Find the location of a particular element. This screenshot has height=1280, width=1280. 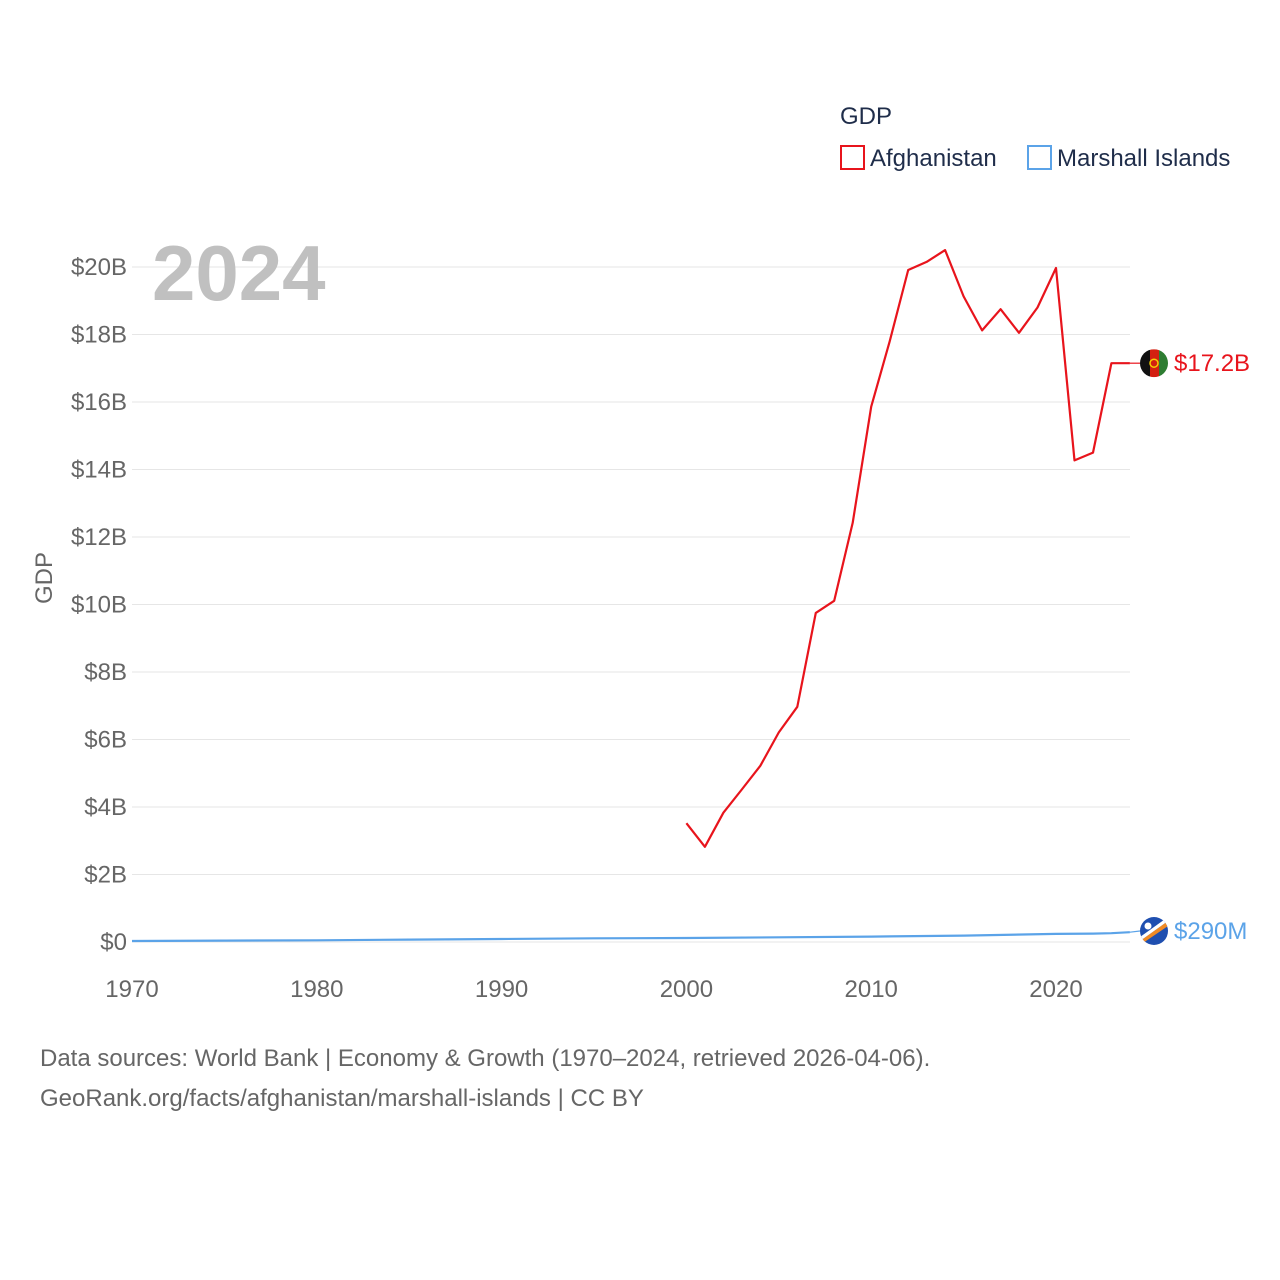

y-tick-label: $20B is located at coordinates (99, 267).